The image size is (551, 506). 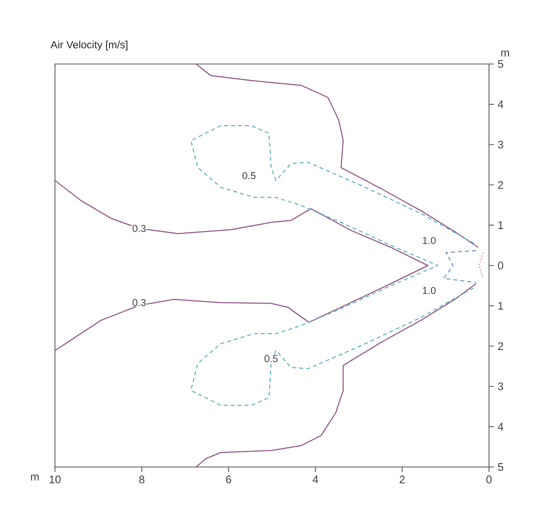 What do you see at coordinates (459, 266) in the screenshot?
I see `line-series` at bounding box center [459, 266].